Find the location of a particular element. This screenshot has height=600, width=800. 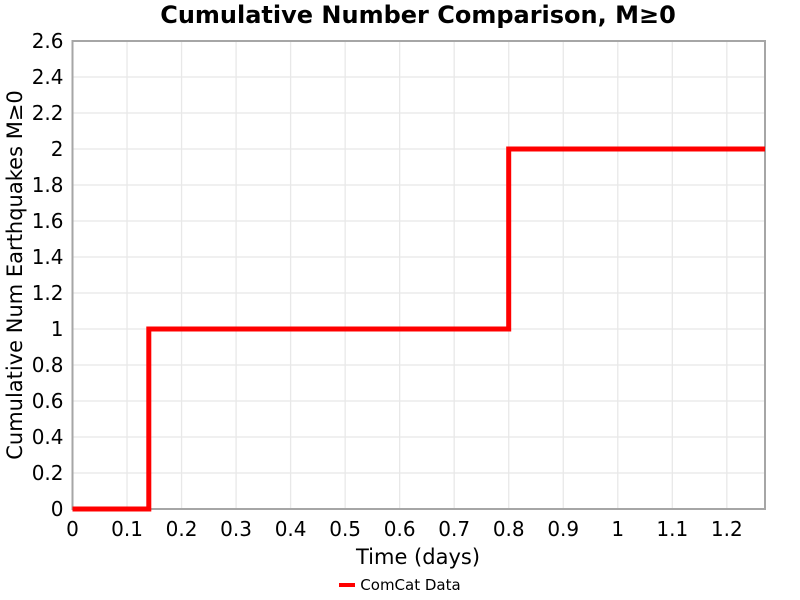

y-tick-label: 1 is located at coordinates (57, 329).